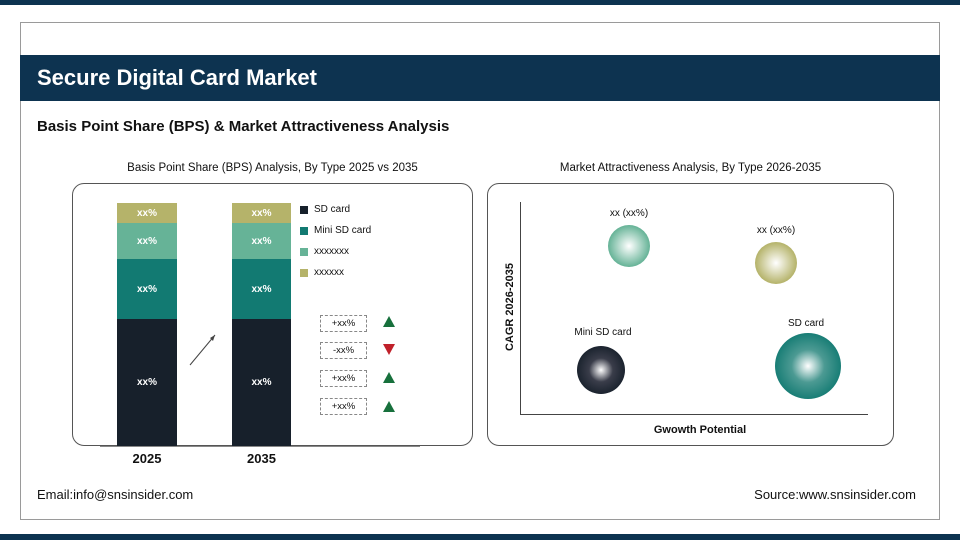 The image size is (960, 540). Describe the element at coordinates (324, 251) in the screenshot. I see `legend-xxxxxxx: xxxxxxx` at that location.